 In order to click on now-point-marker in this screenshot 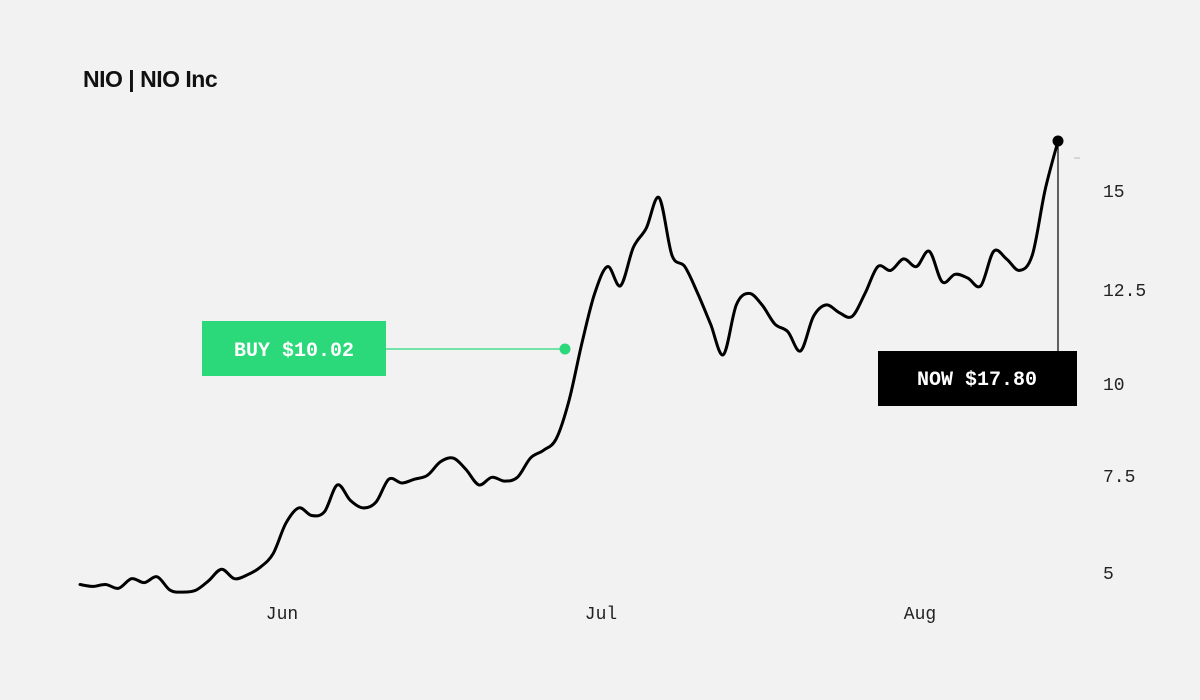, I will do `click(1058, 141)`.